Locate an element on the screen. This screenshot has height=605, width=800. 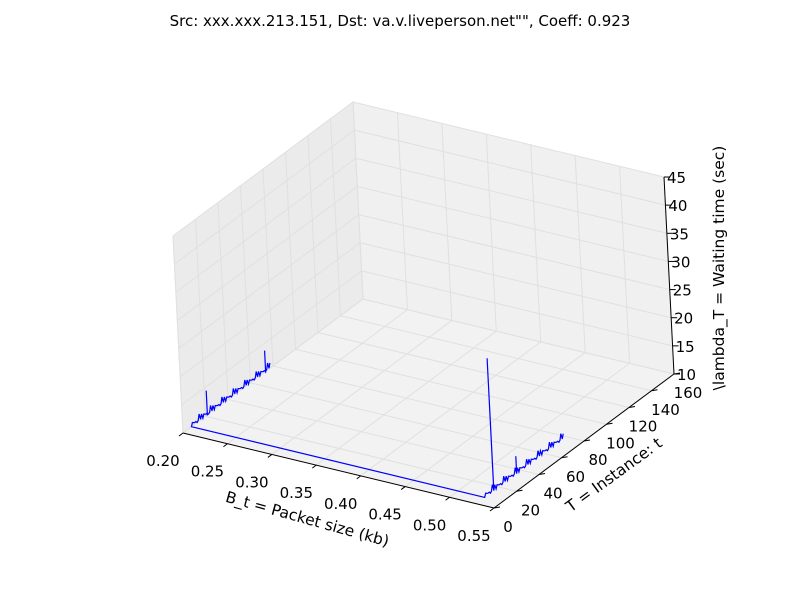
y-tick-label: 140 is located at coordinates (665, 410).